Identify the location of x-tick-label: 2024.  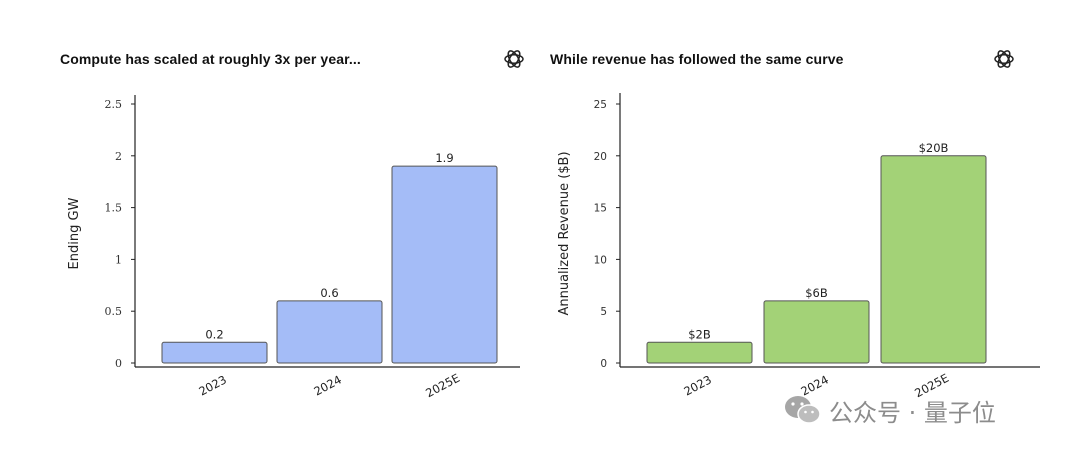
(327, 385).